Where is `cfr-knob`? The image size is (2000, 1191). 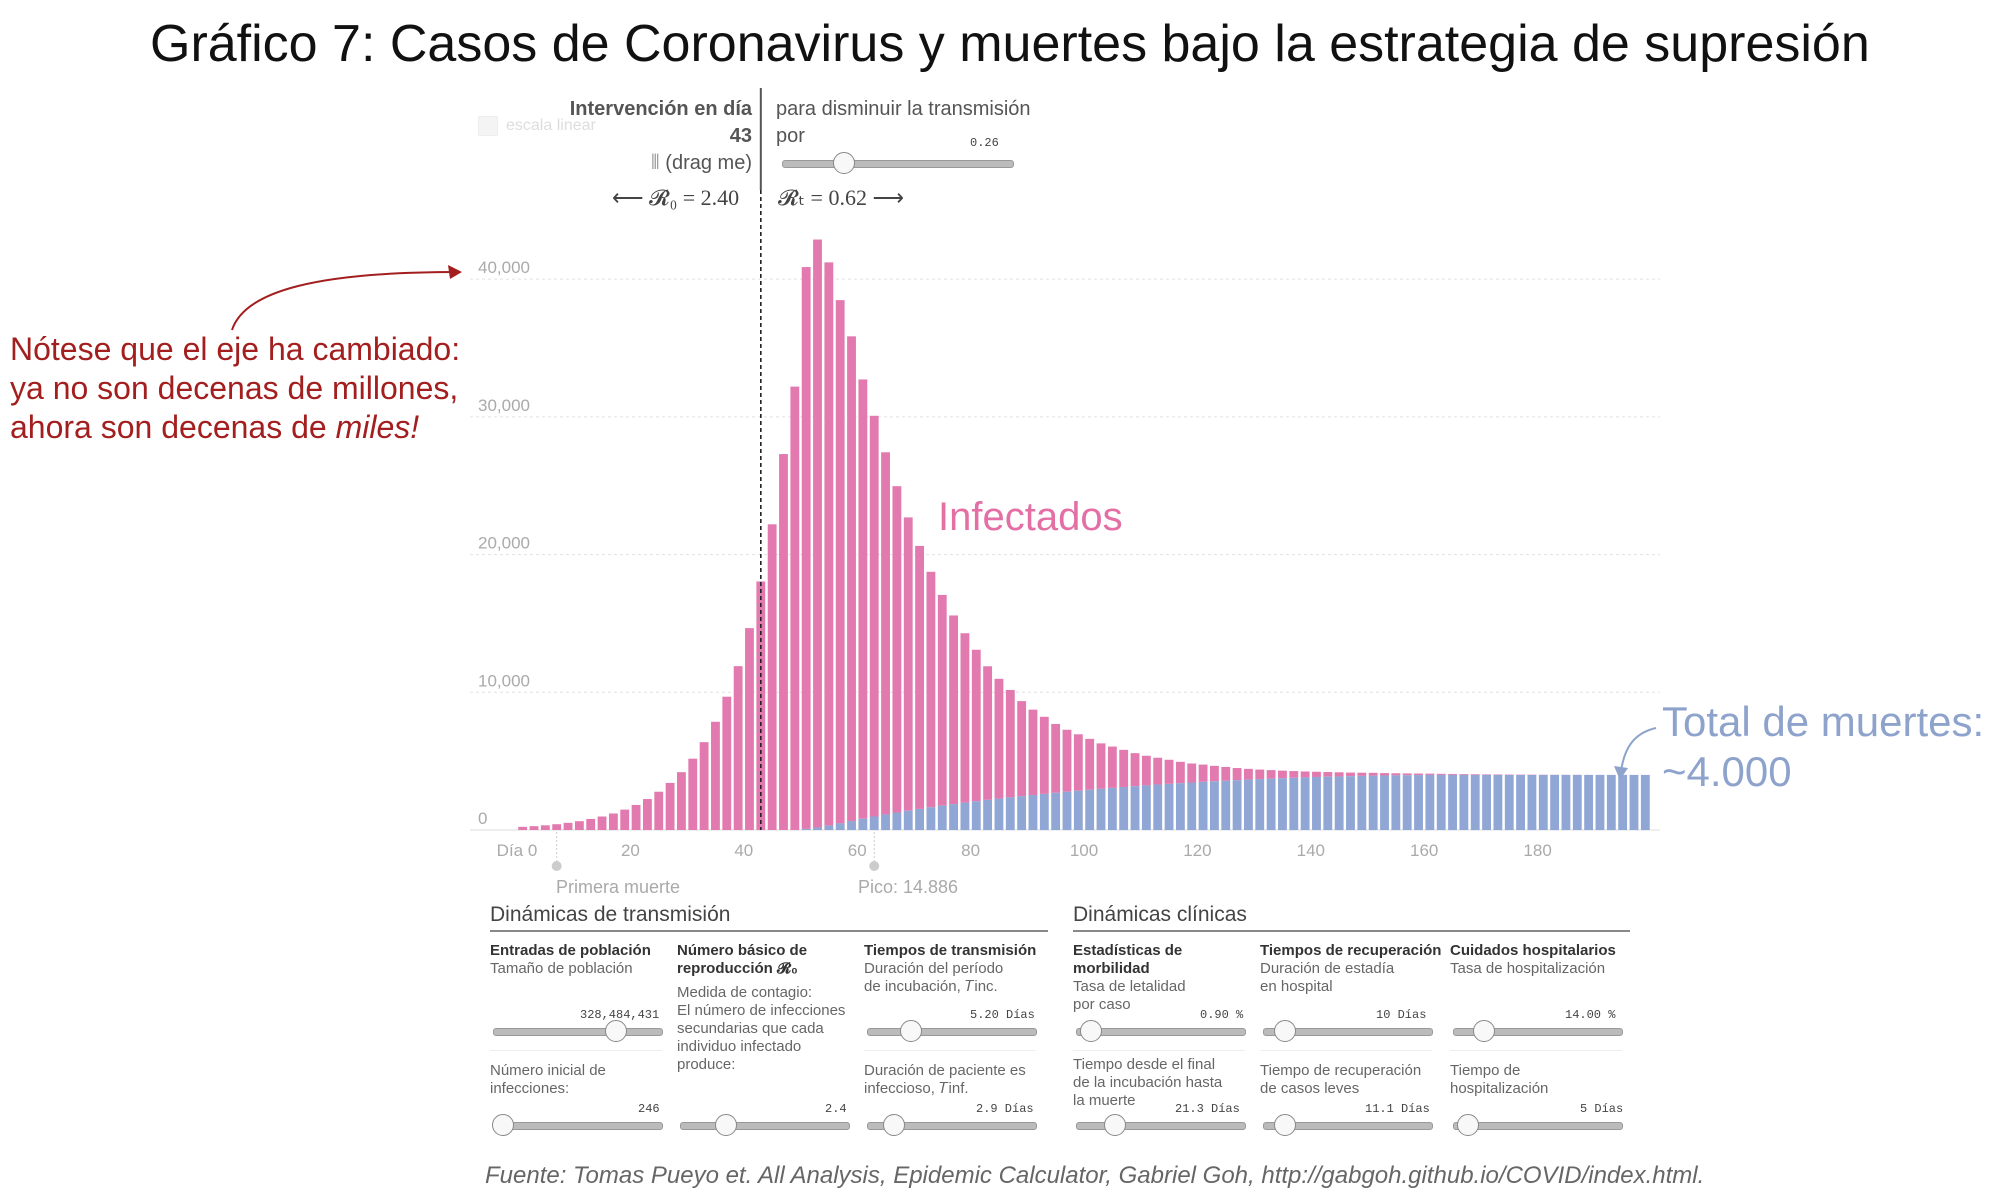 cfr-knob is located at coordinates (1091, 1031).